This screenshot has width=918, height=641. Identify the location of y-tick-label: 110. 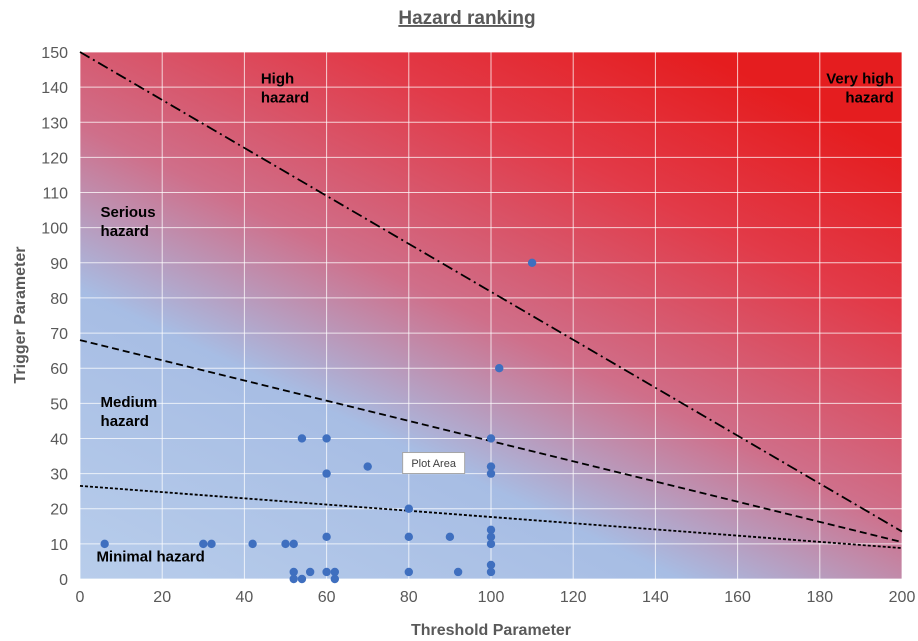
(55, 194).